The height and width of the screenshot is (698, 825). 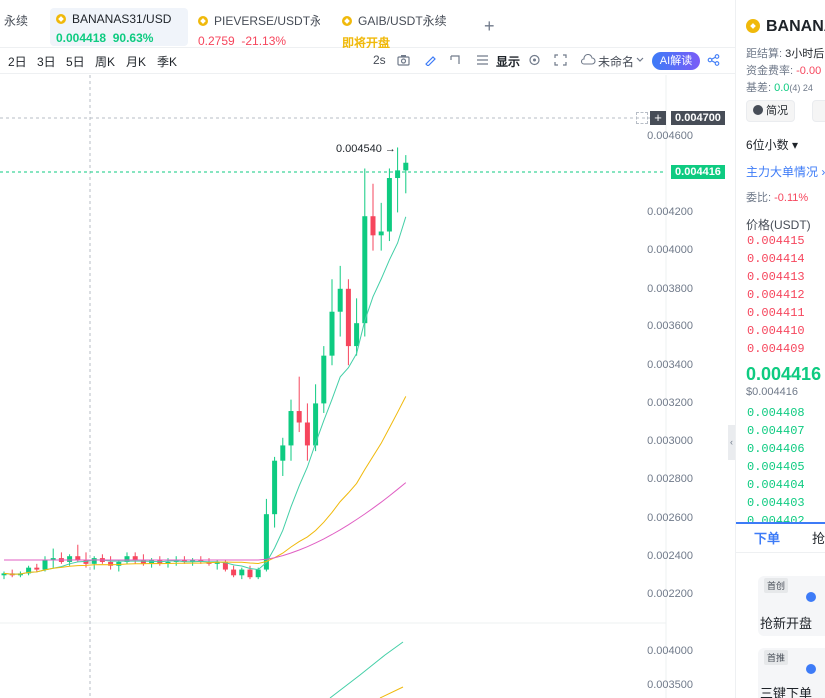 I want to click on display-button: 显示, so click(x=508, y=62).